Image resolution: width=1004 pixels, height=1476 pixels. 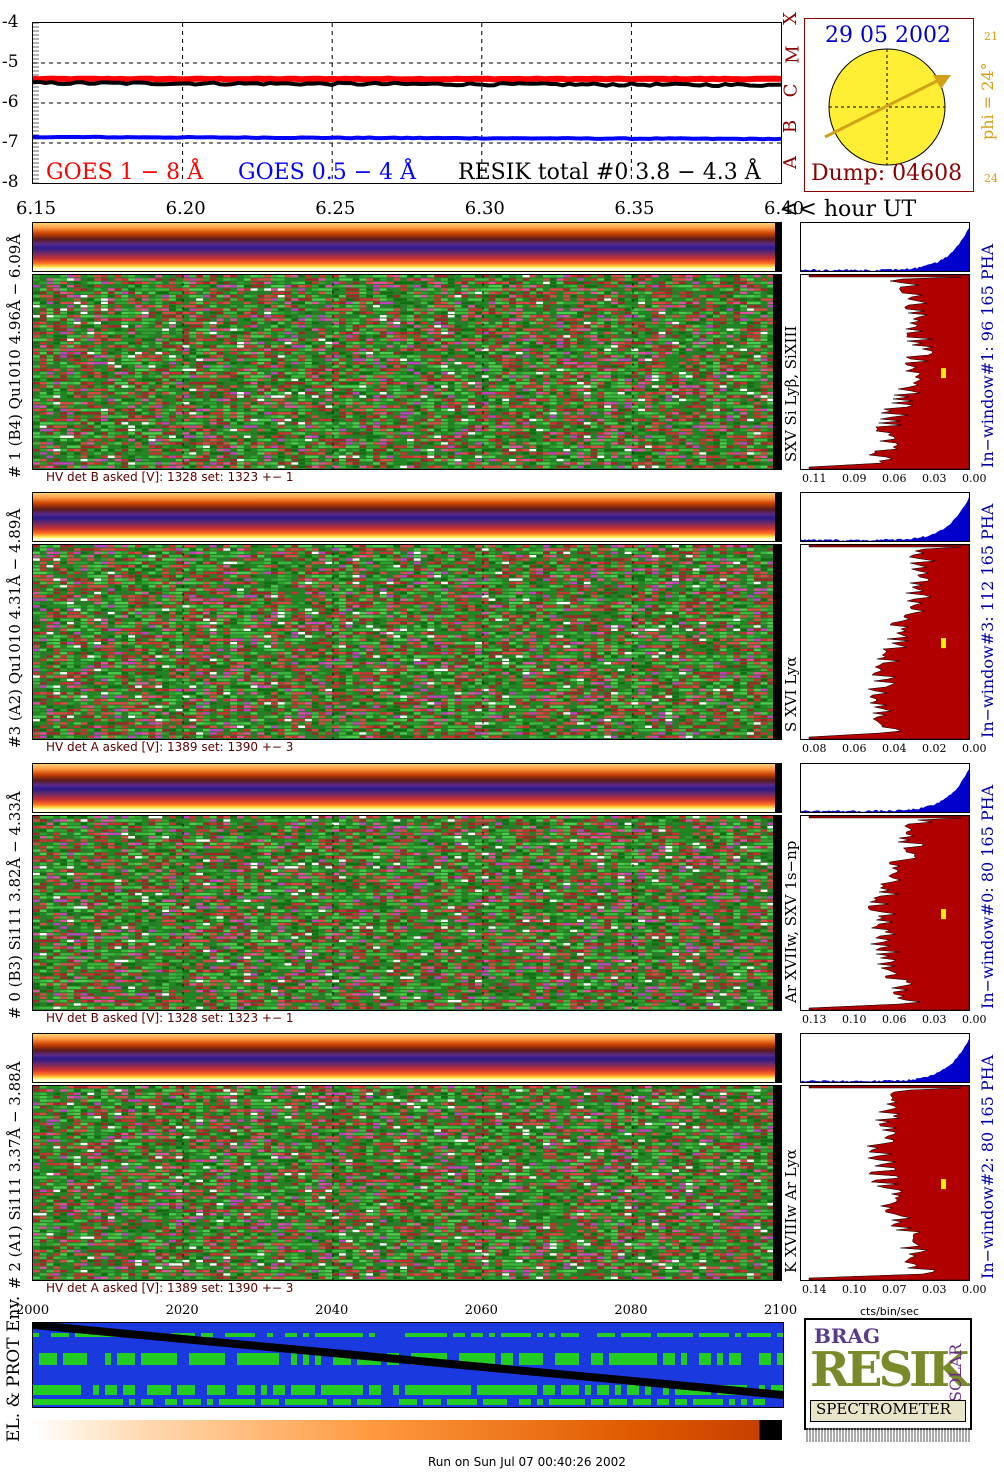 I want to click on spectral-lines-label: K XVIIIw Ar Lyα, so click(x=791, y=1211).